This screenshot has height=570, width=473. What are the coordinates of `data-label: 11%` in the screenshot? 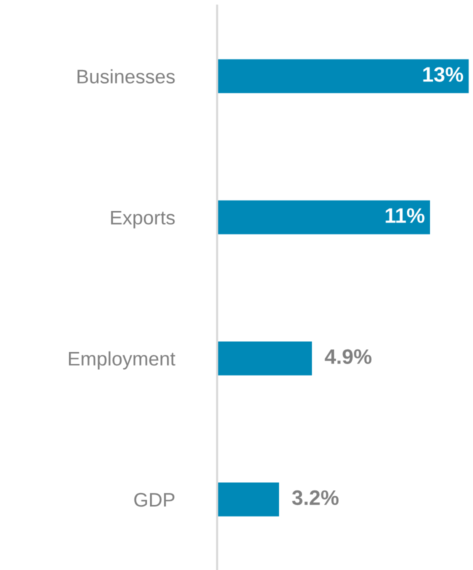 It's located at (405, 215).